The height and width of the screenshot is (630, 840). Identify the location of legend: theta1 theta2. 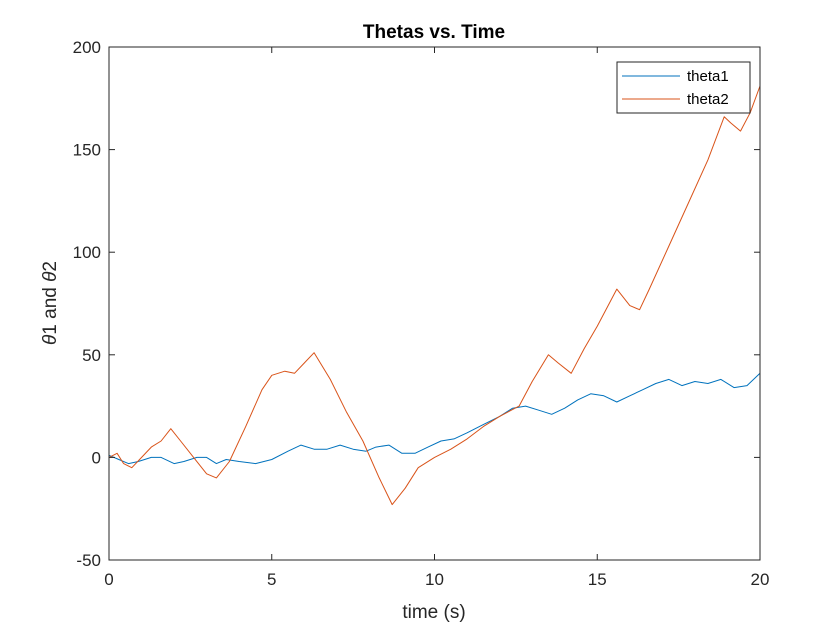
(683, 87).